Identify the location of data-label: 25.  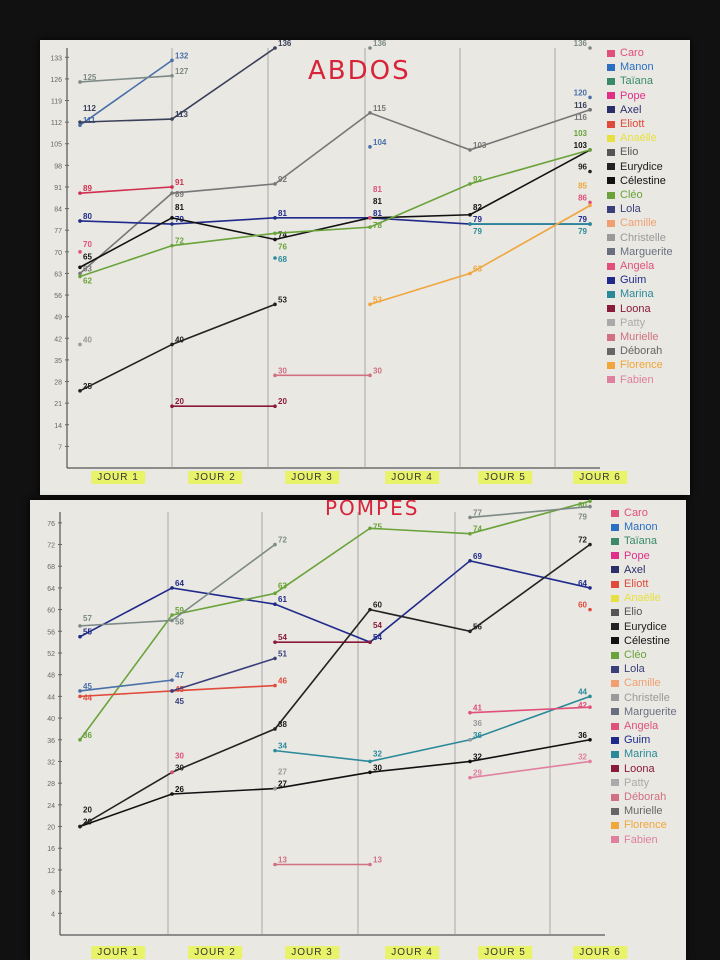
(87, 386).